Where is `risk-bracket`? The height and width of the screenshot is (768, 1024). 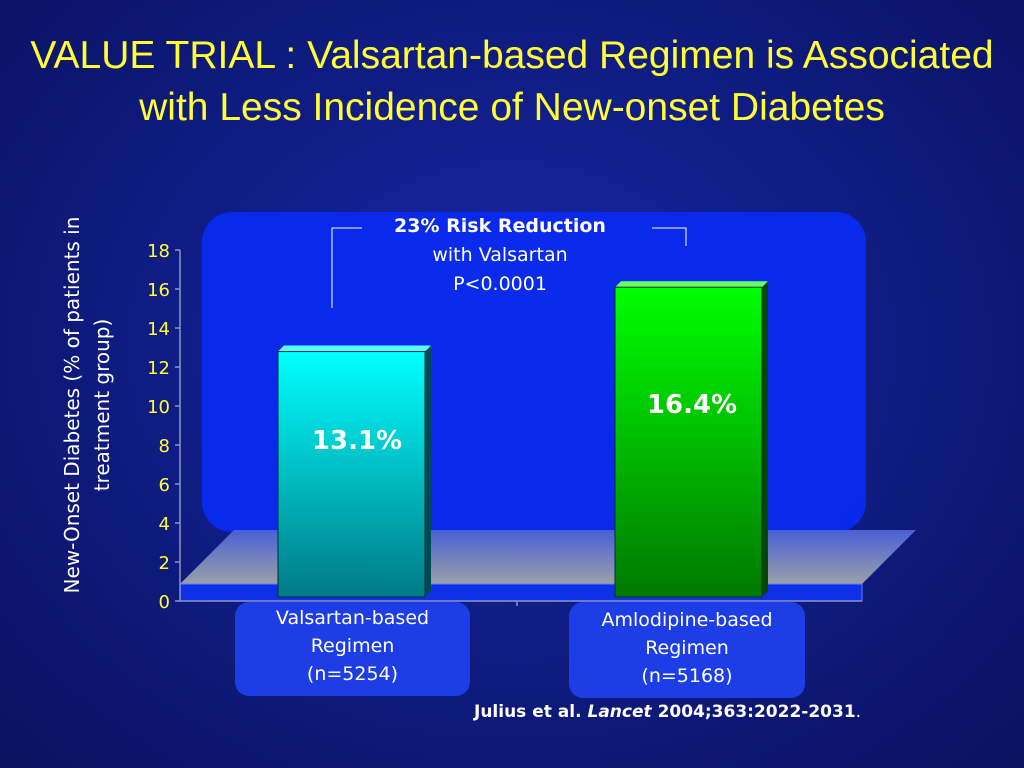 risk-bracket is located at coordinates (509, 267).